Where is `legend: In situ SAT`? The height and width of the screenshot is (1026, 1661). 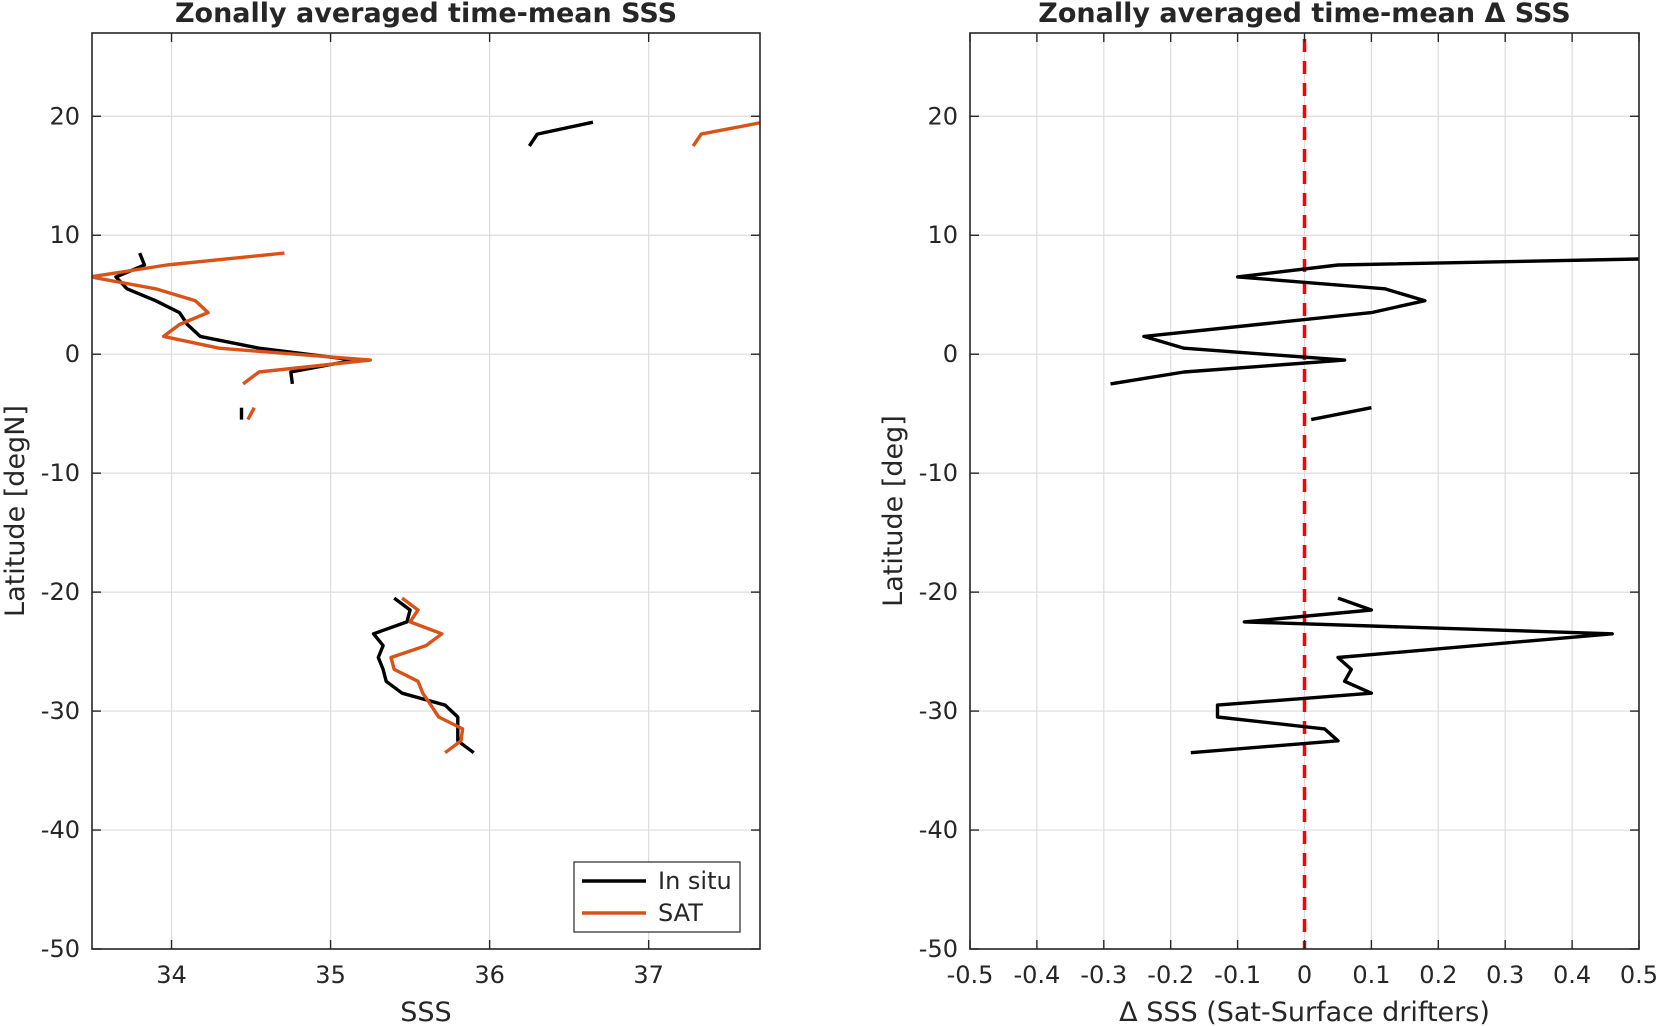 legend: In situ SAT is located at coordinates (657, 897).